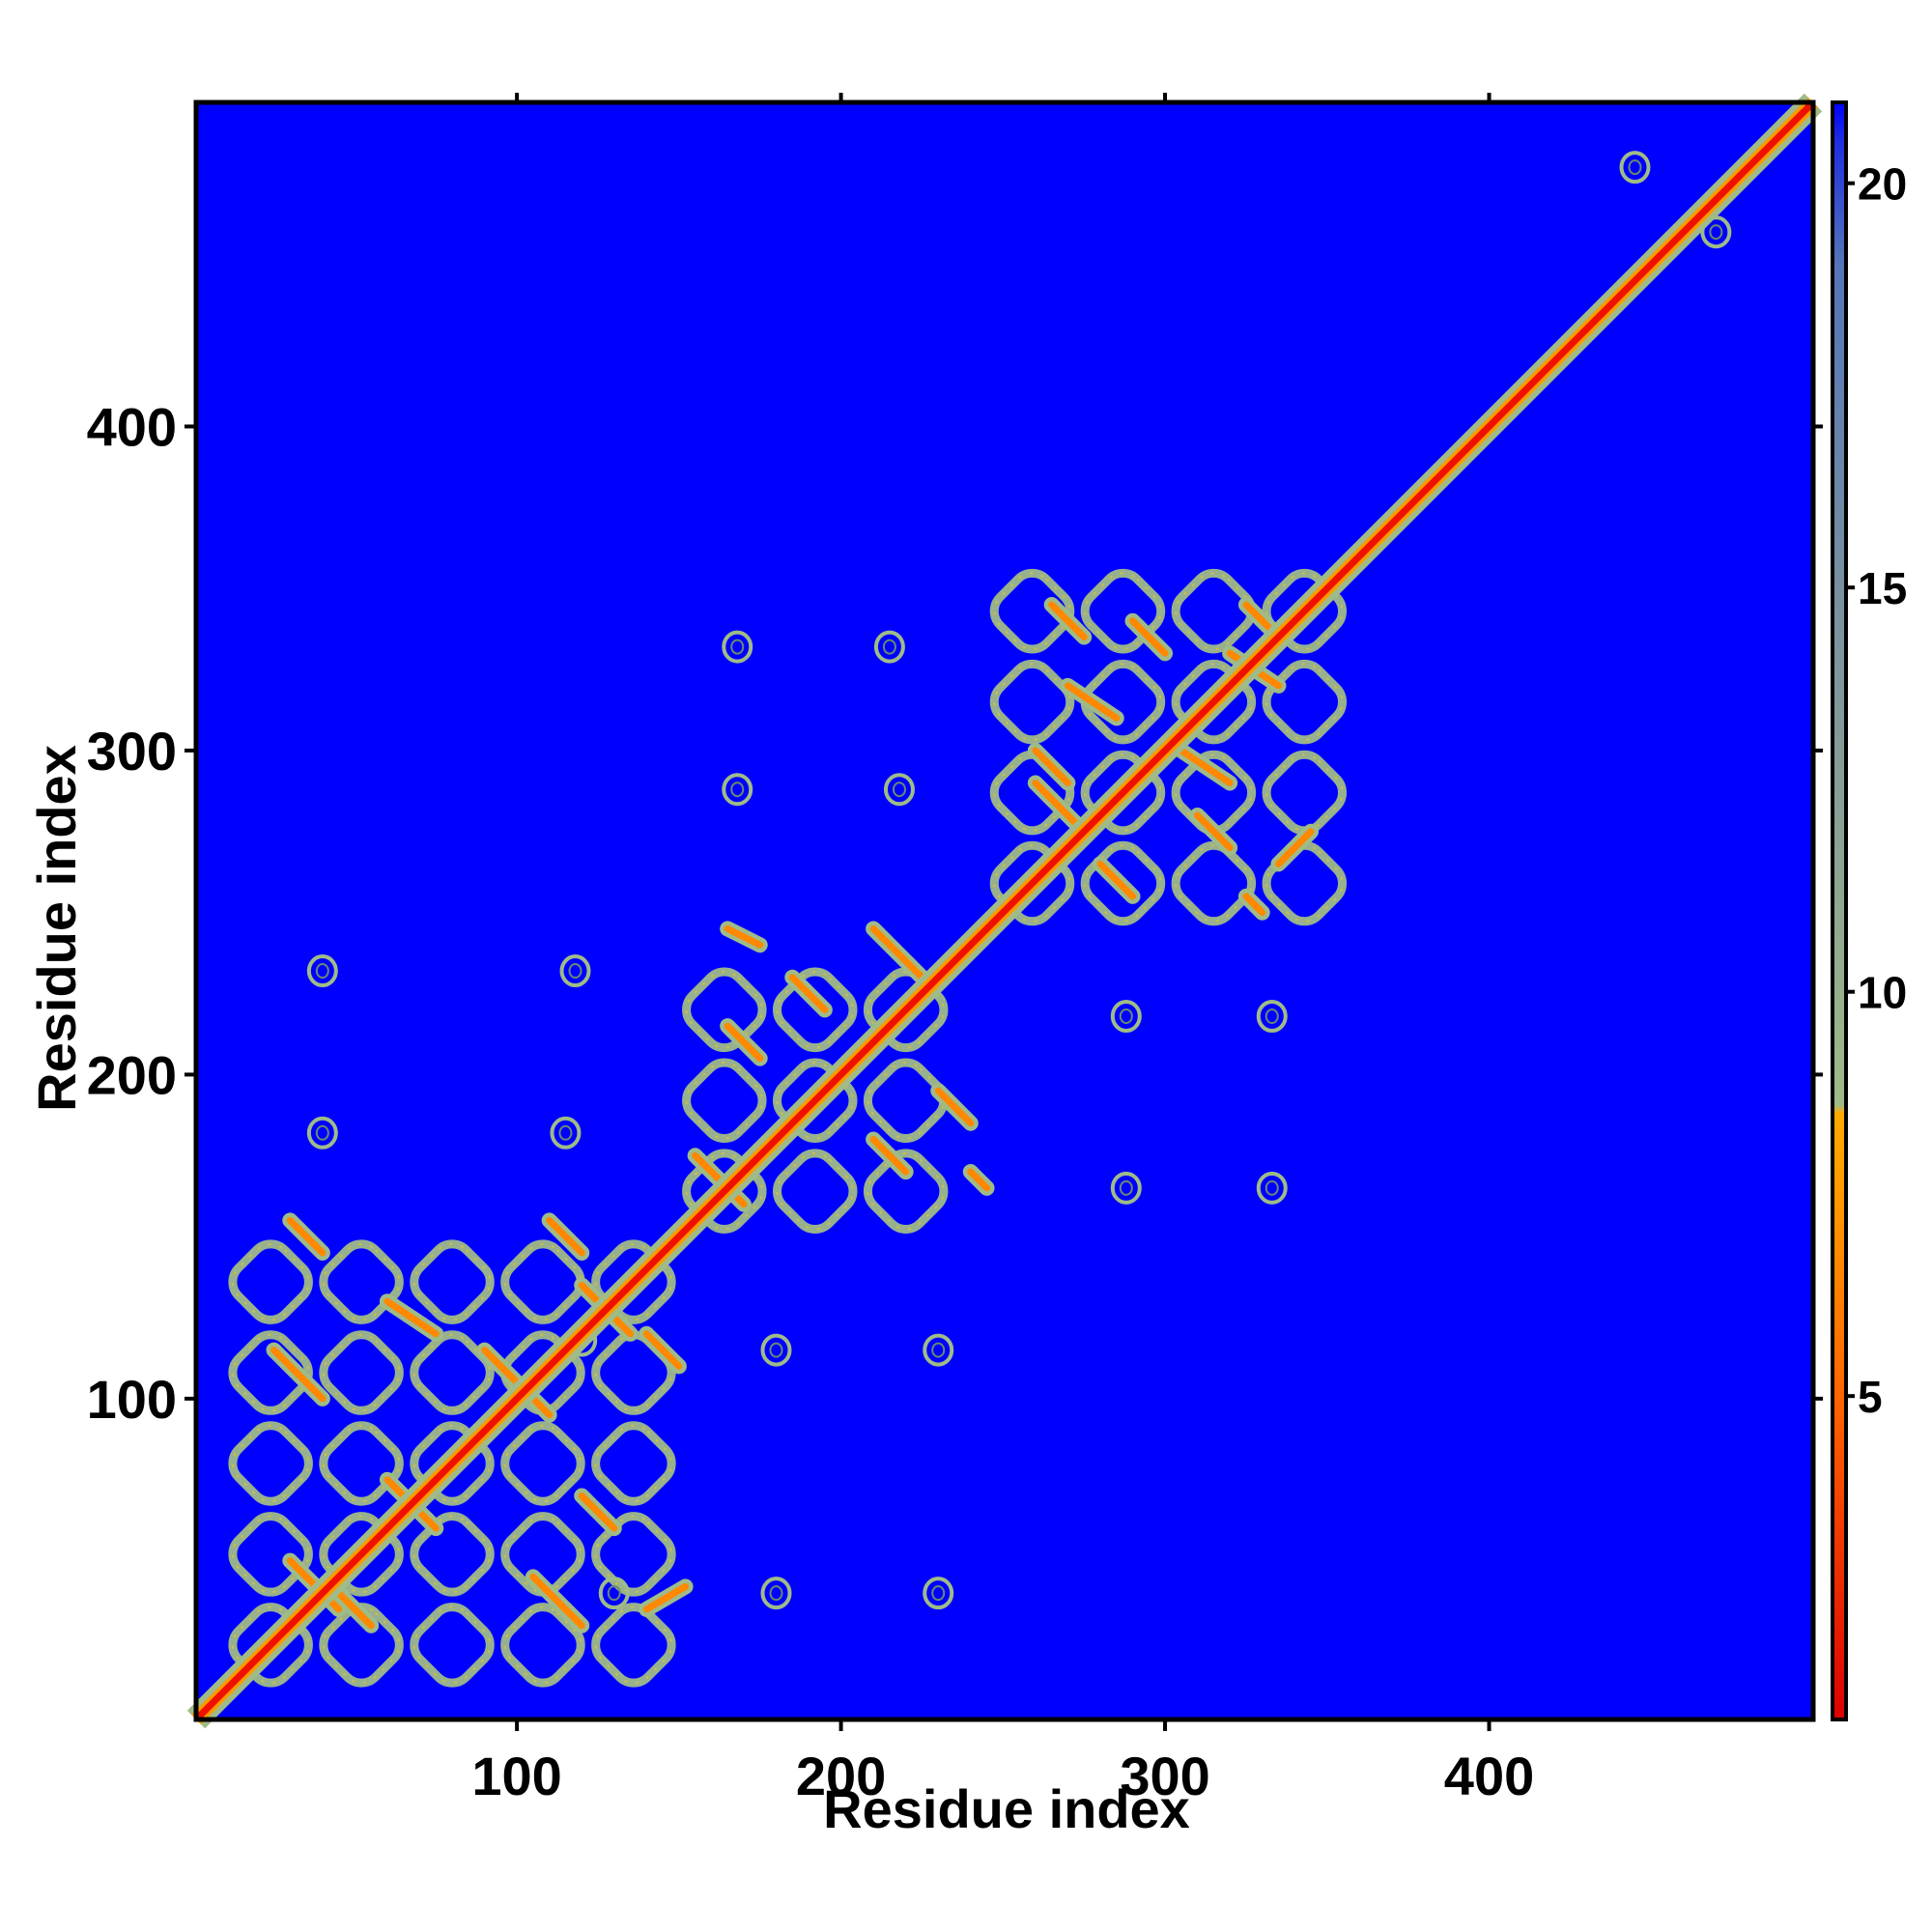 Image resolution: width=1932 pixels, height=1932 pixels. Describe the element at coordinates (1882, 184) in the screenshot. I see `colorbar-tick-label: 20` at that location.